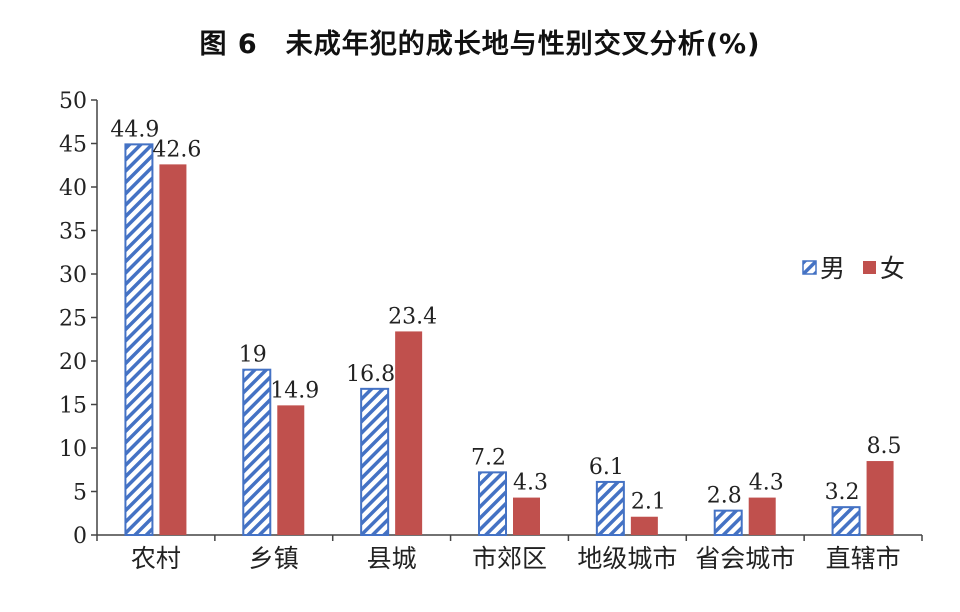 Image resolution: width=960 pixels, height=612 pixels. Describe the element at coordinates (648, 502) in the screenshot. I see `data-label-female: 2.1` at that location.